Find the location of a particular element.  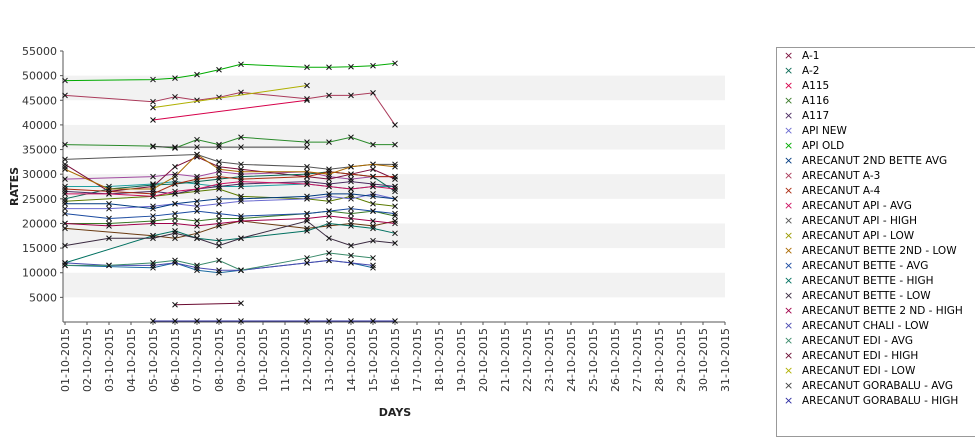

x-tick-label: 17-10-2015 is located at coordinates (417, 360).